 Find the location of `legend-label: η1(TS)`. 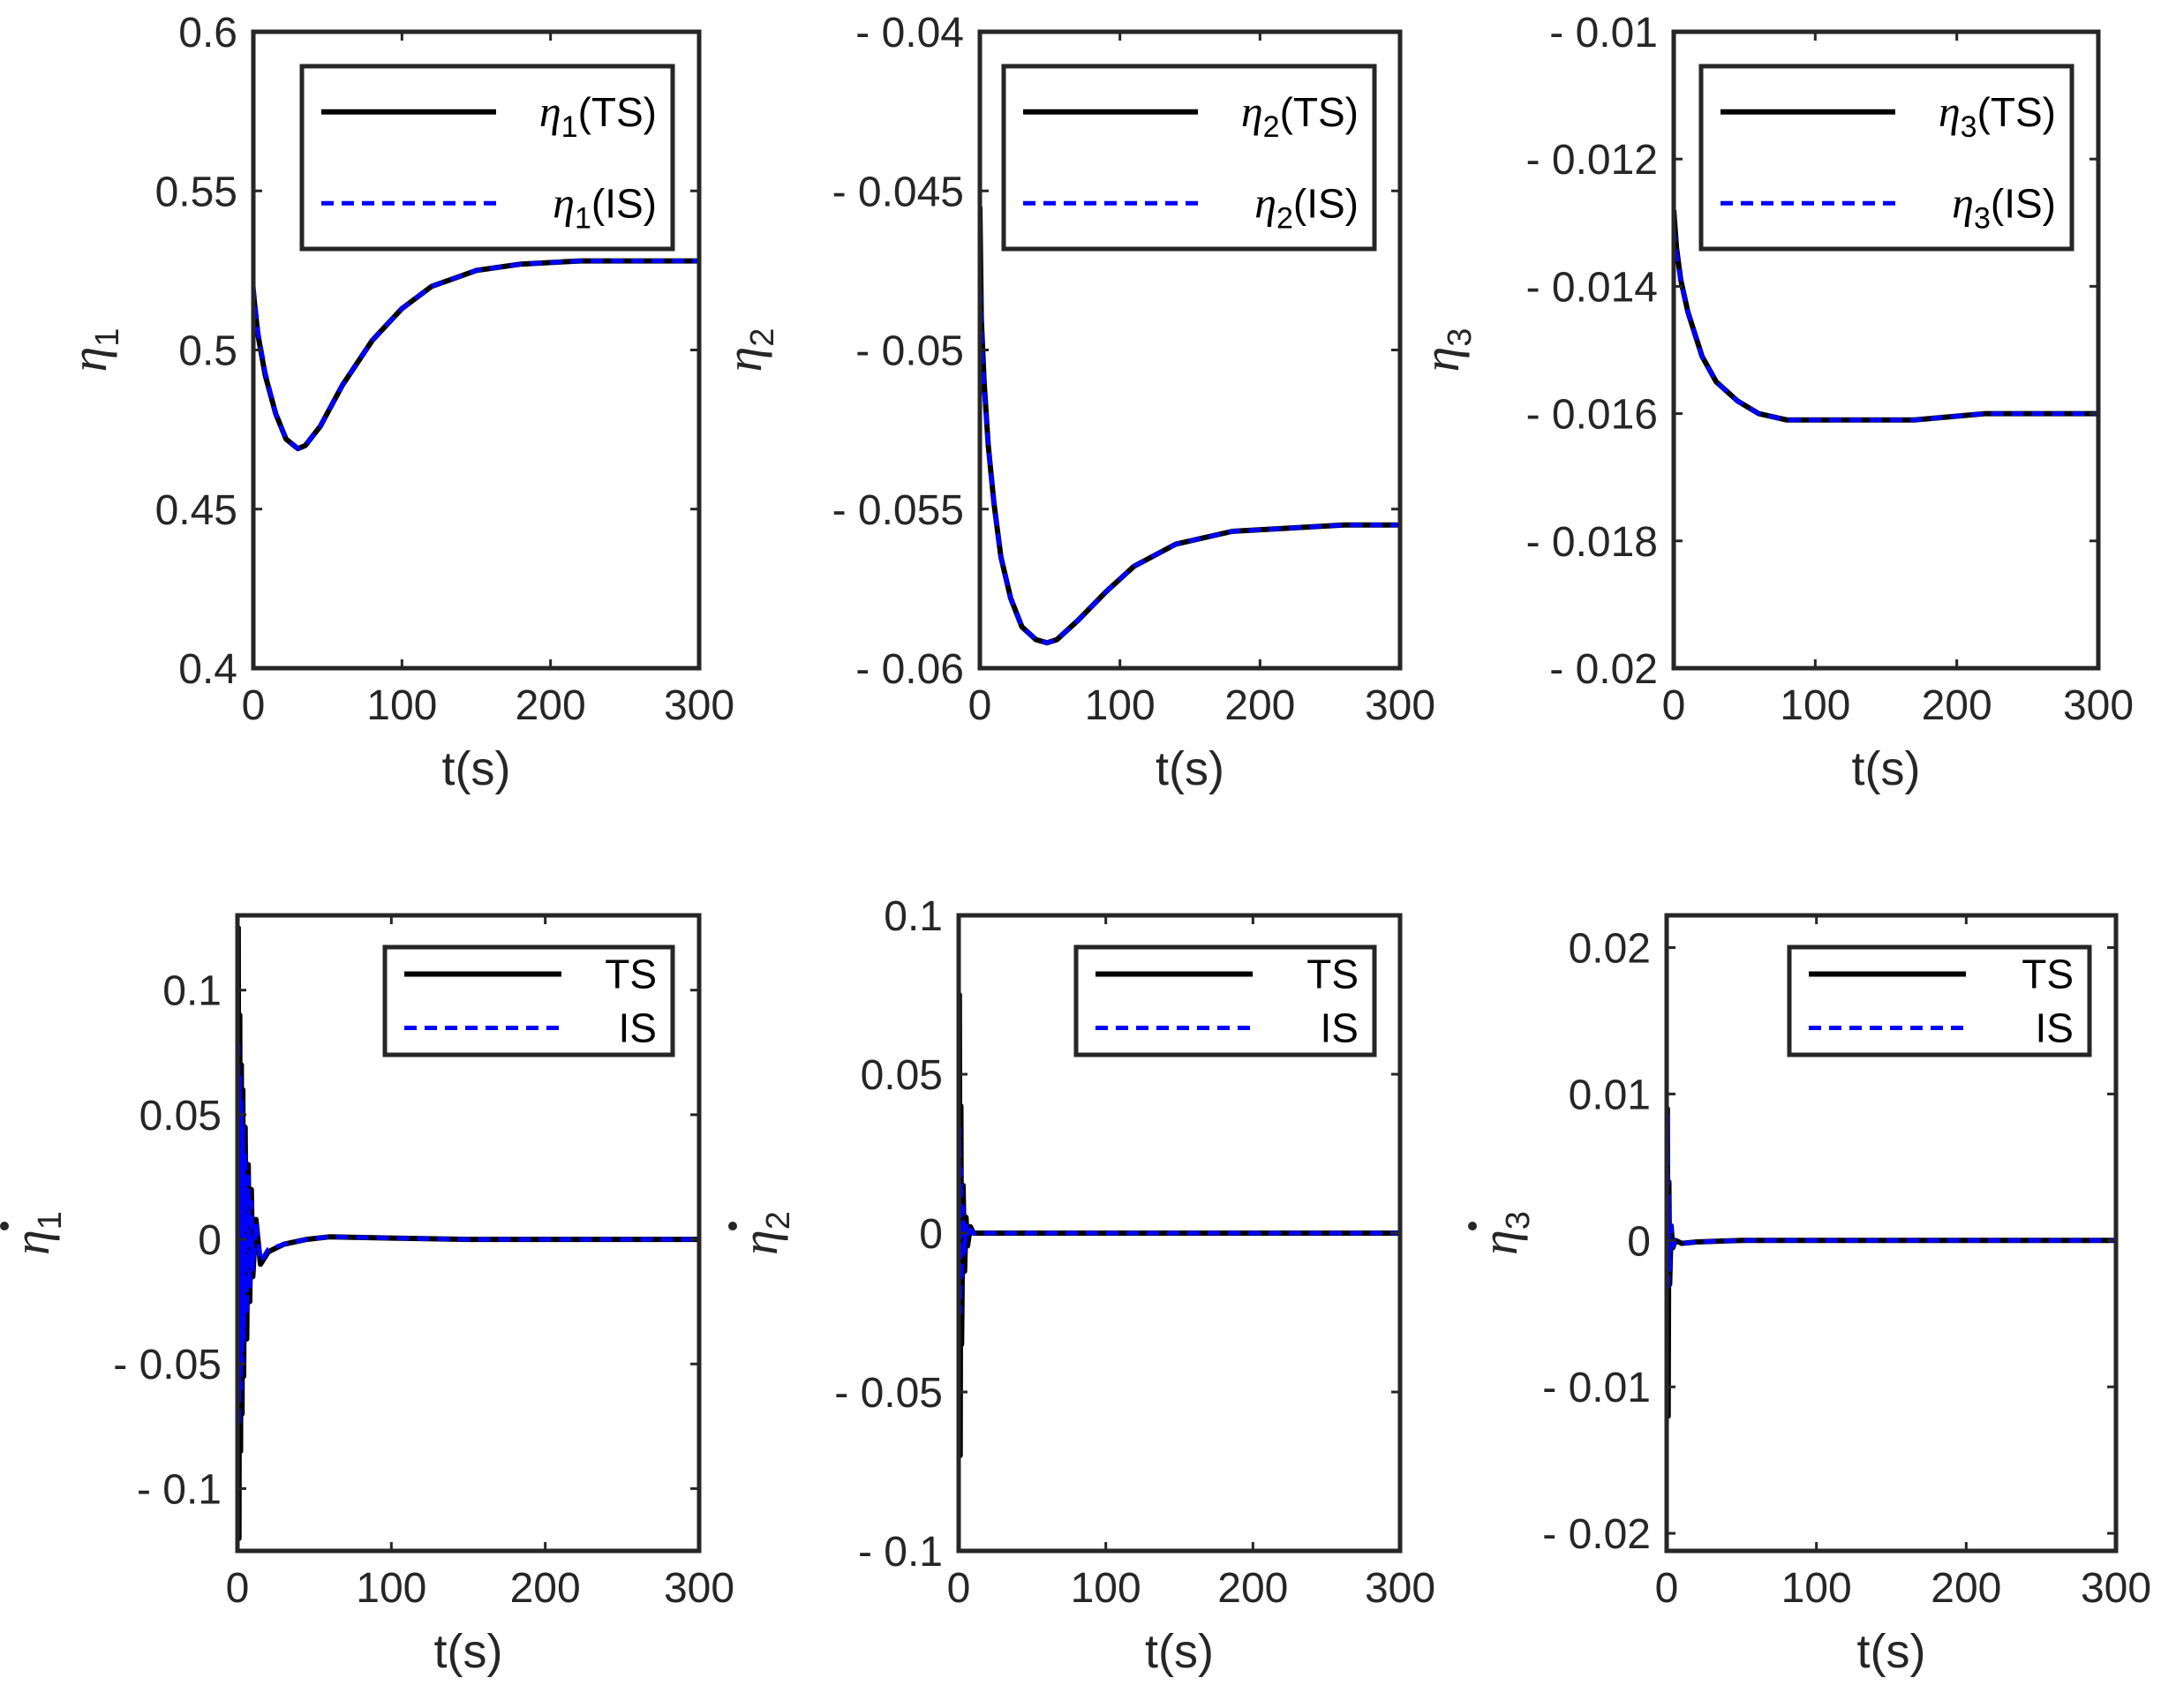

legend-label: η1(TS) is located at coordinates (598, 115).